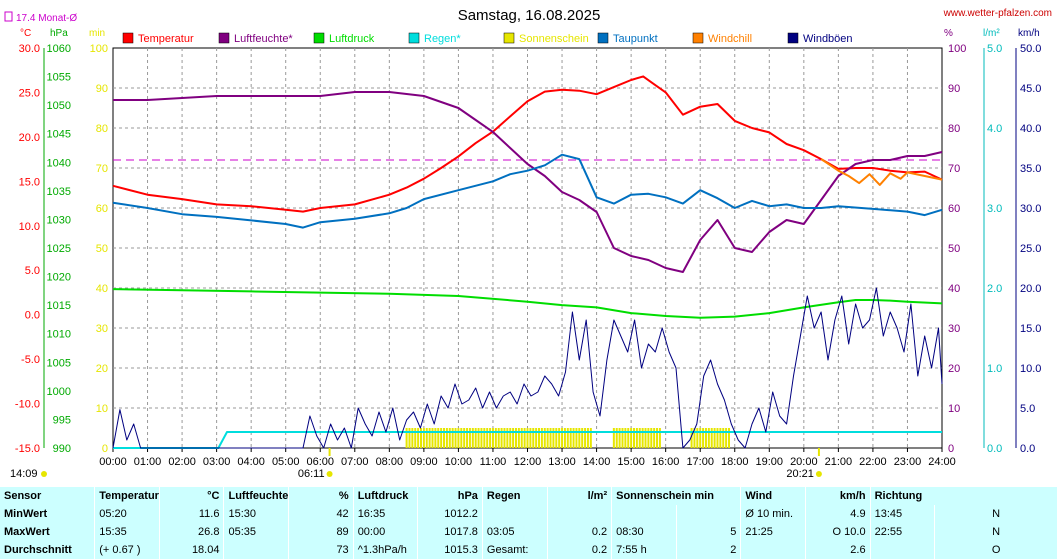  Describe the element at coordinates (29, 227) in the screenshot. I see `temp-axis-tick: 10.0` at that location.